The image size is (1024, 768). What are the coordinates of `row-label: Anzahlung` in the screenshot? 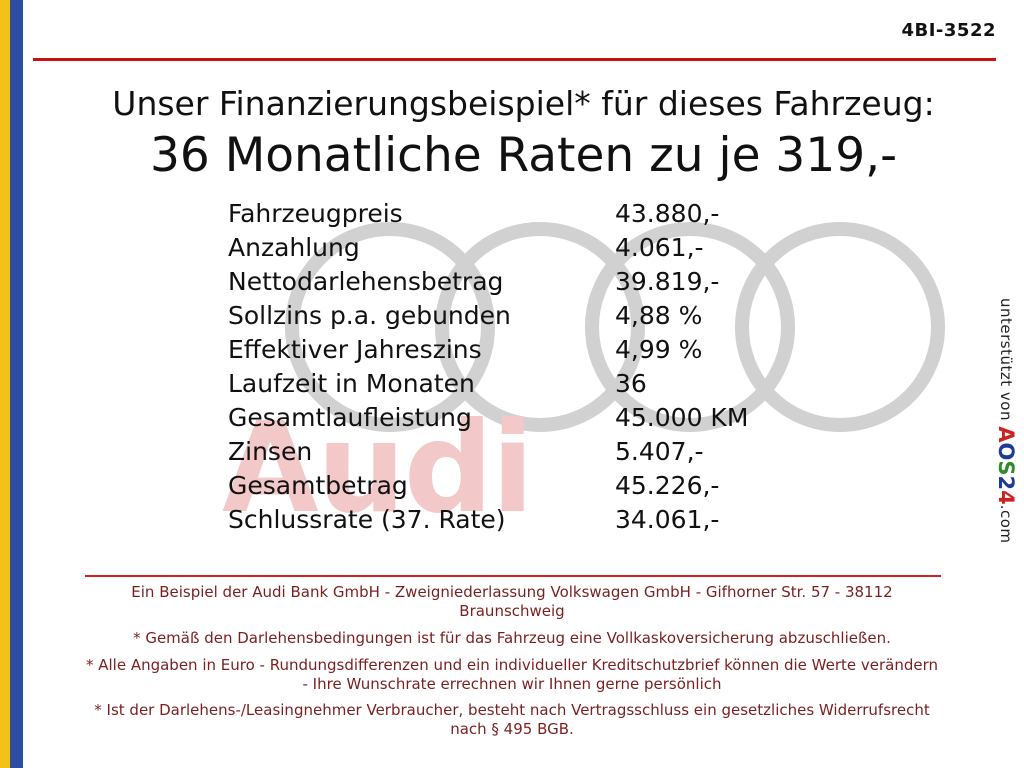 It's located at (294, 247).